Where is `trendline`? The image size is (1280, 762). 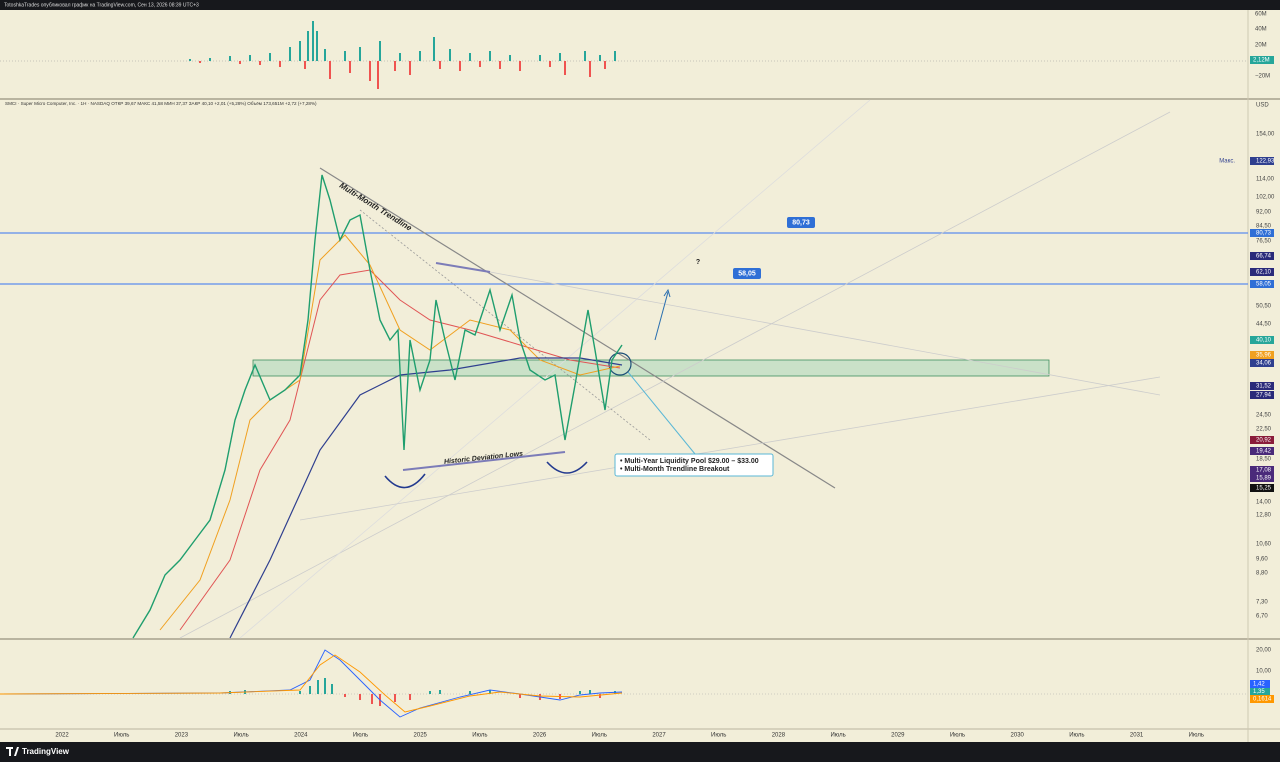 trendline is located at coordinates (825, 333).